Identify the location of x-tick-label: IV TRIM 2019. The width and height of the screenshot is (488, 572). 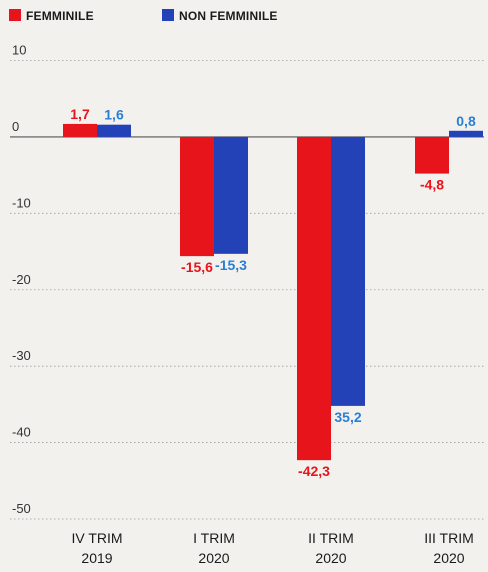
(96, 548).